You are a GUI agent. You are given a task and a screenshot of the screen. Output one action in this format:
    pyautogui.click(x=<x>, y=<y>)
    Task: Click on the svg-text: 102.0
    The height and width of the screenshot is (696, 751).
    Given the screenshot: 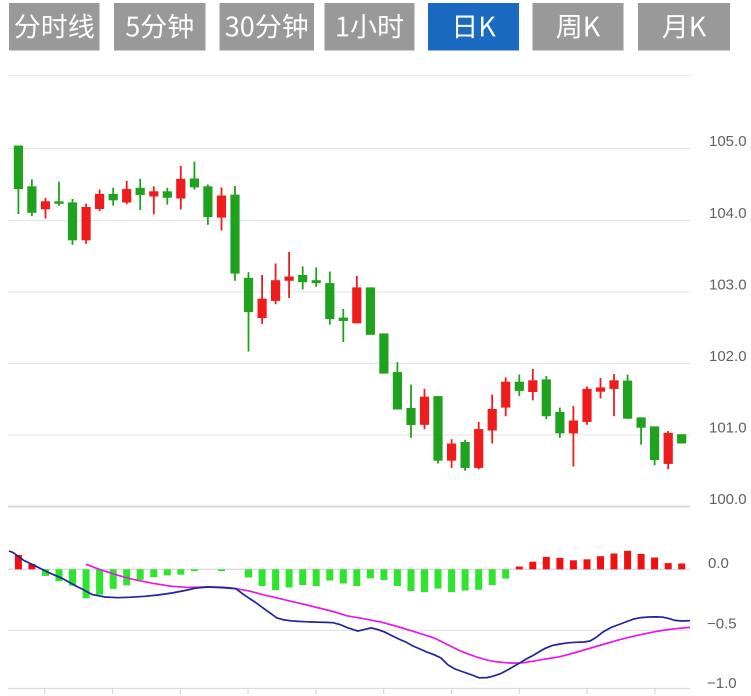 What is the action you would take?
    pyautogui.click(x=728, y=356)
    